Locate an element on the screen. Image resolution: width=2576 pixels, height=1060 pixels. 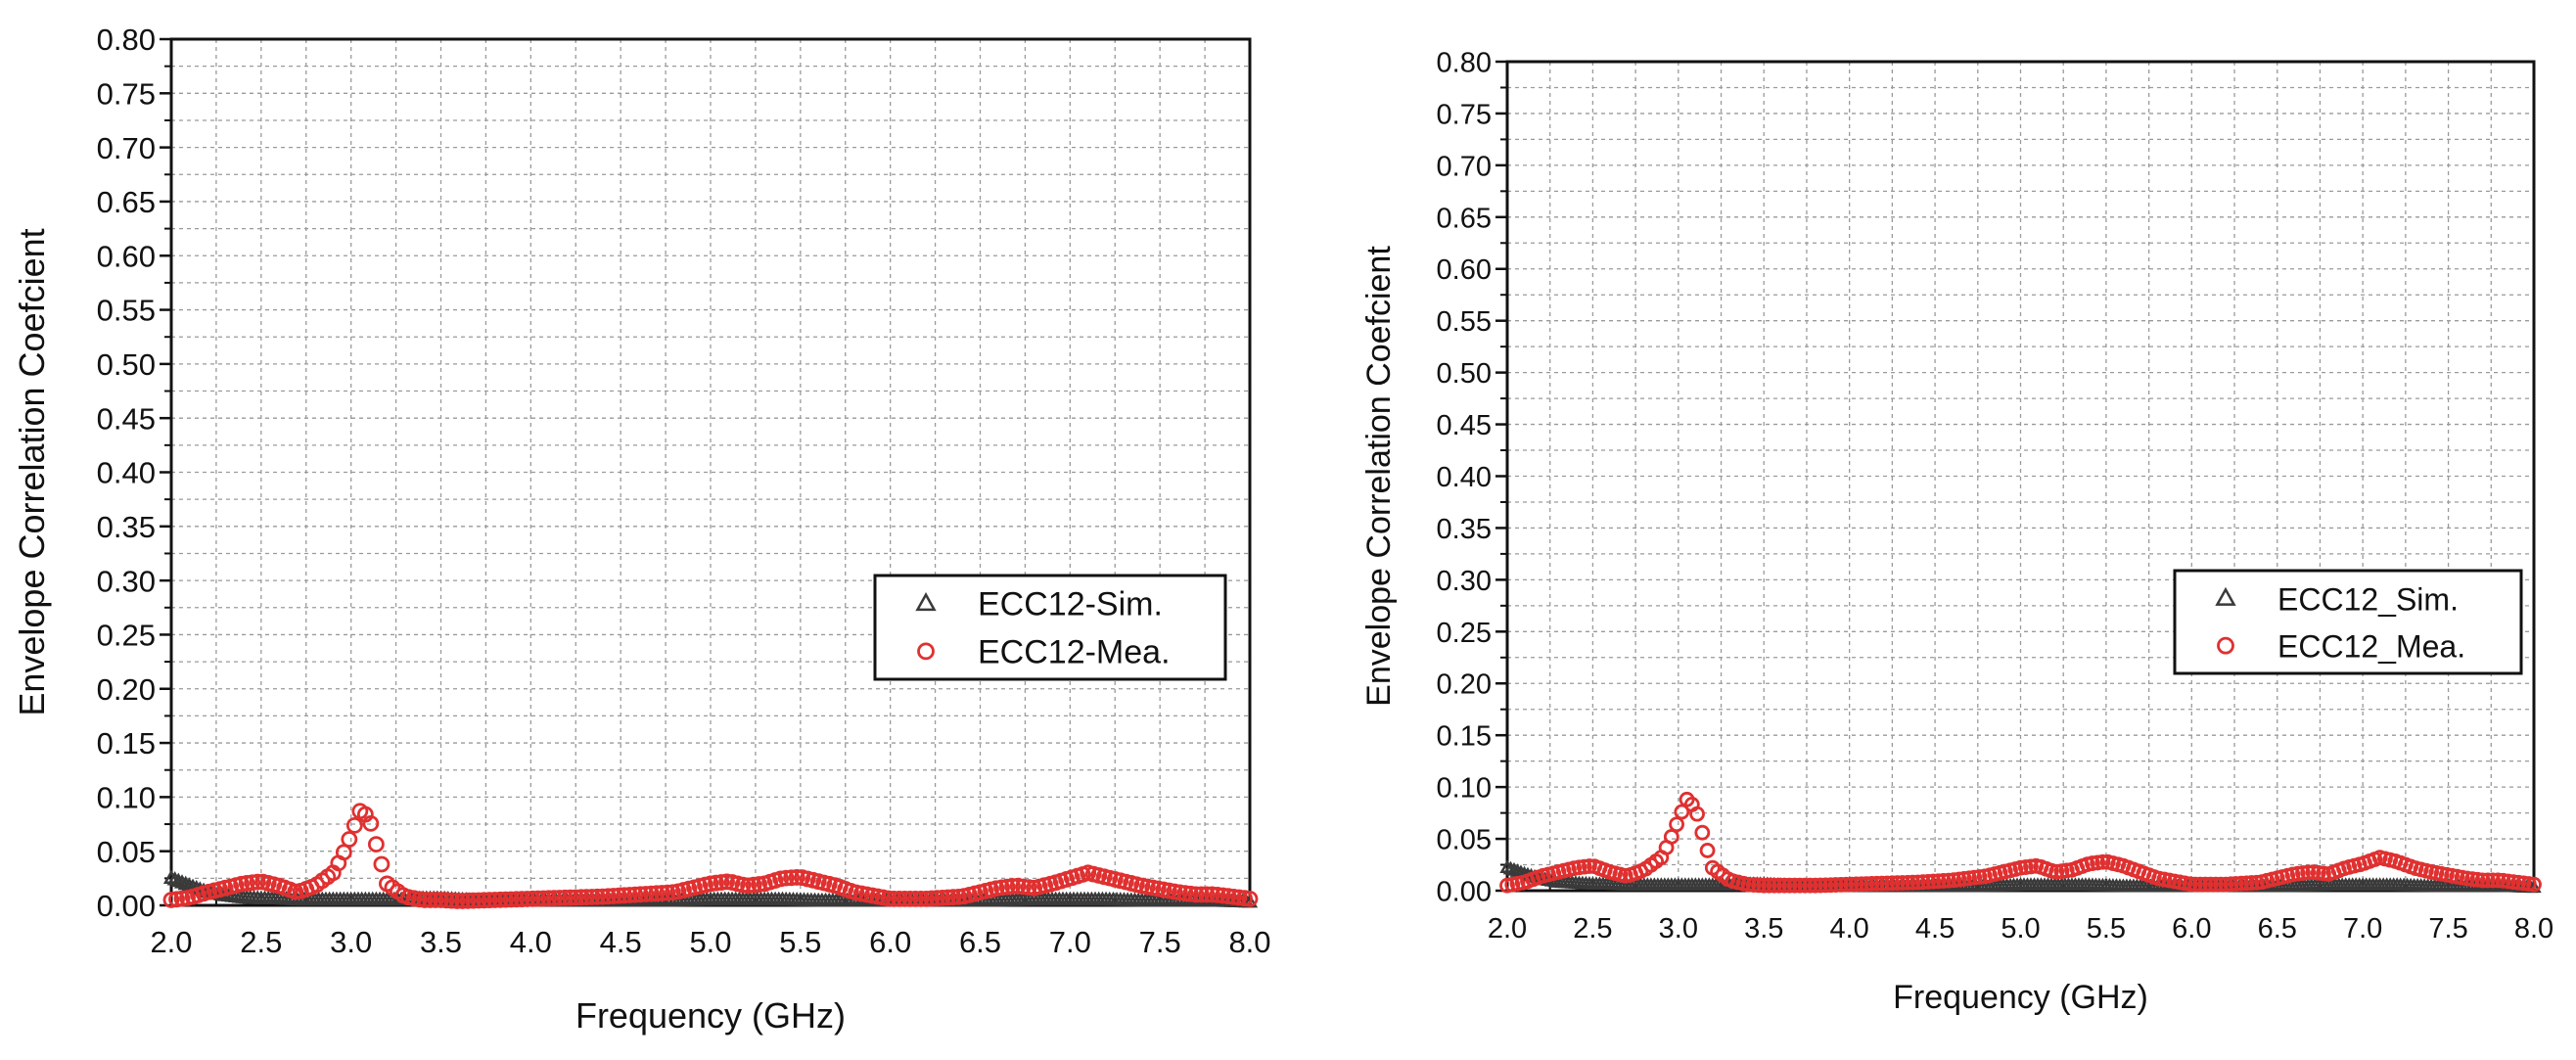
y-tick-label: 0.80 is located at coordinates (126, 40).